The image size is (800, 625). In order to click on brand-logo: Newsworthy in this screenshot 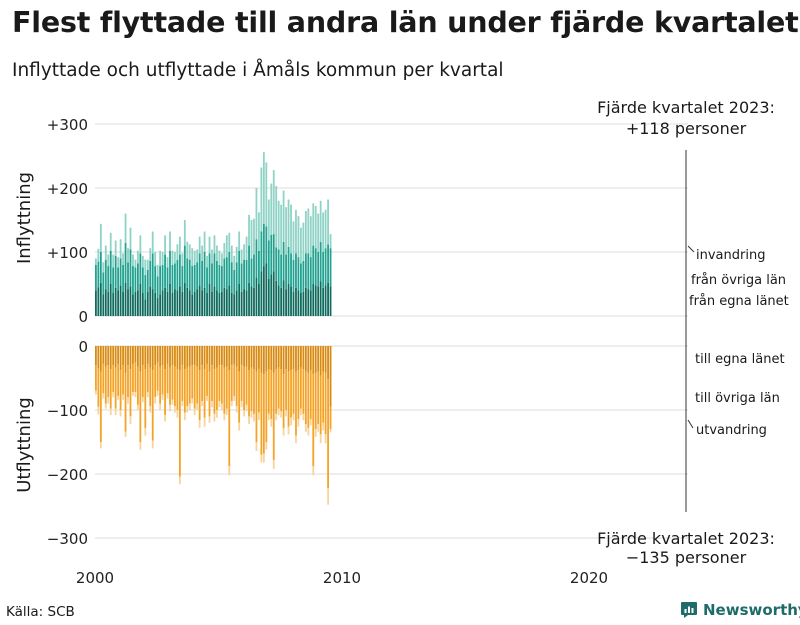, I will do `click(740, 610)`.